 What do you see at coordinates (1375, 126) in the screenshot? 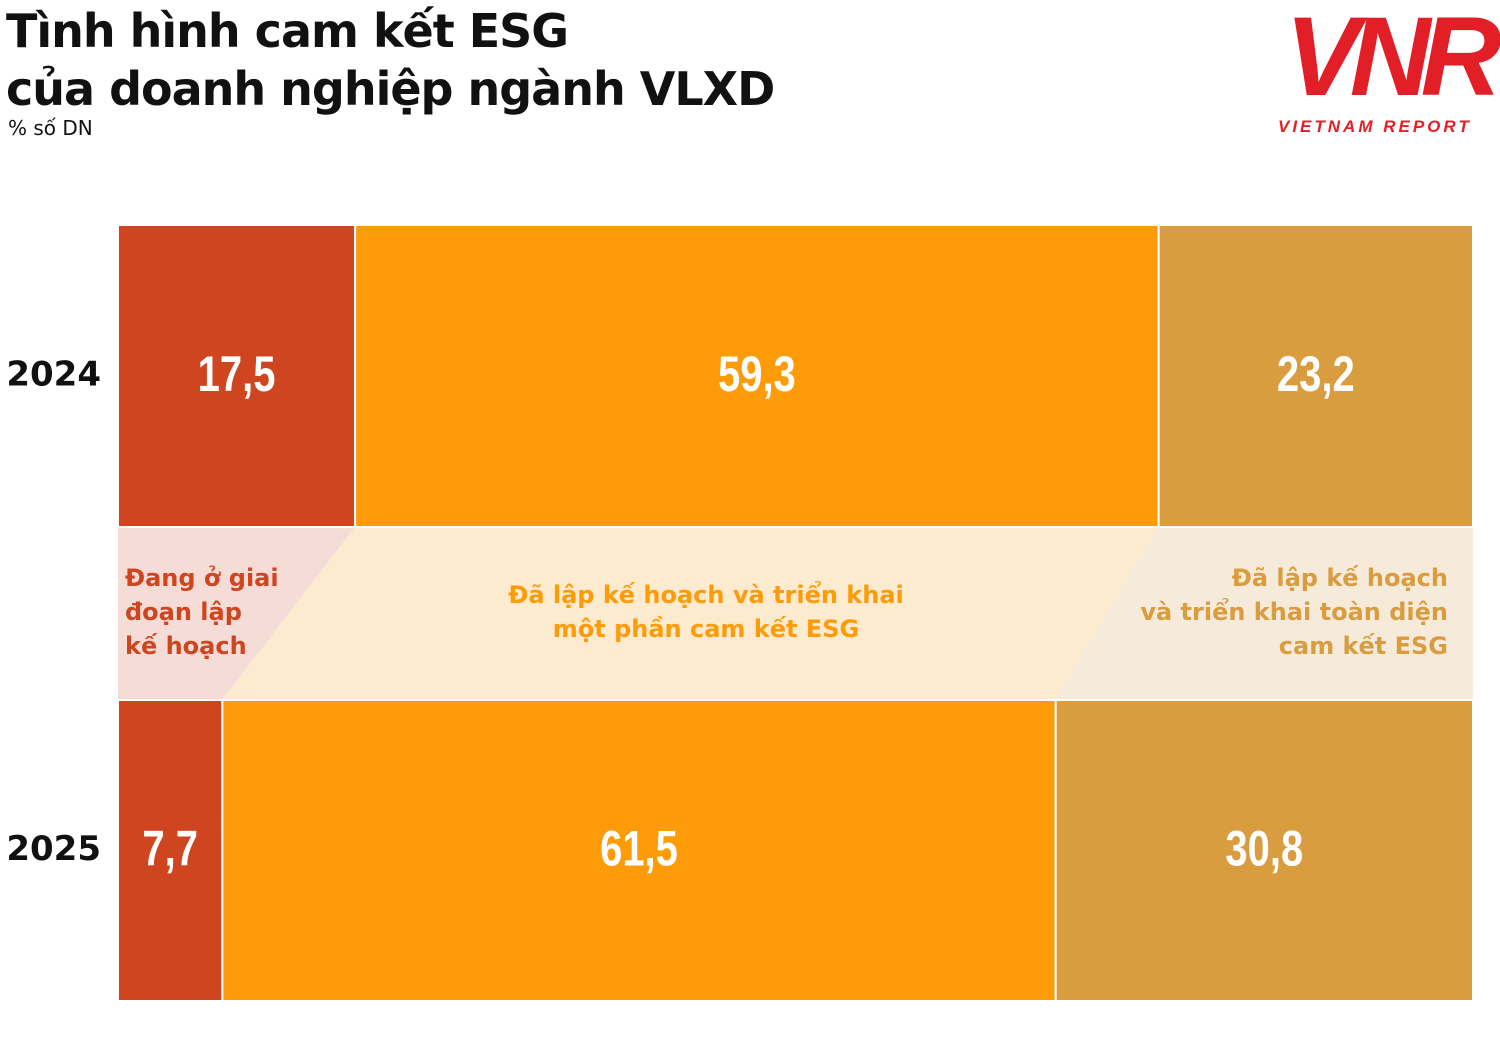
I see `logo-text: VIETNAM REPORT` at bounding box center [1375, 126].